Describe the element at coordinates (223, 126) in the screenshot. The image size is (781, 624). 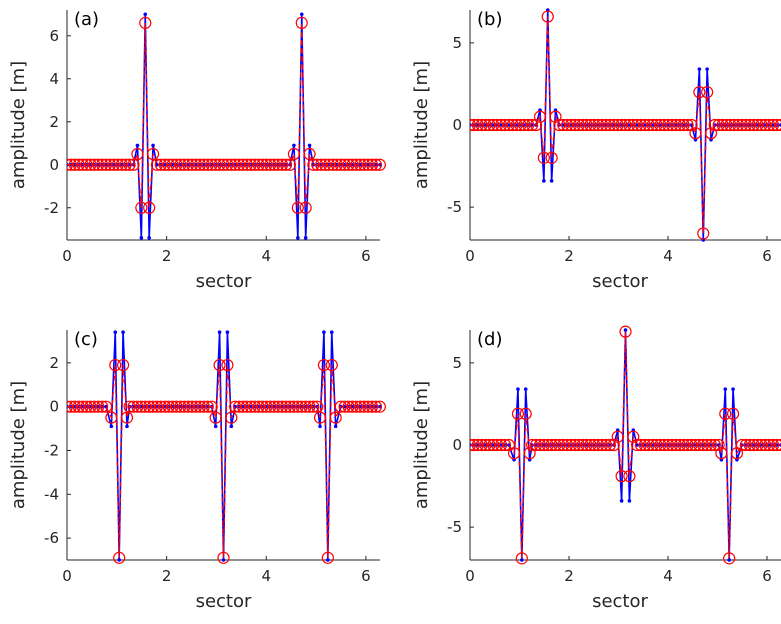
I see `series-blue-line` at that location.